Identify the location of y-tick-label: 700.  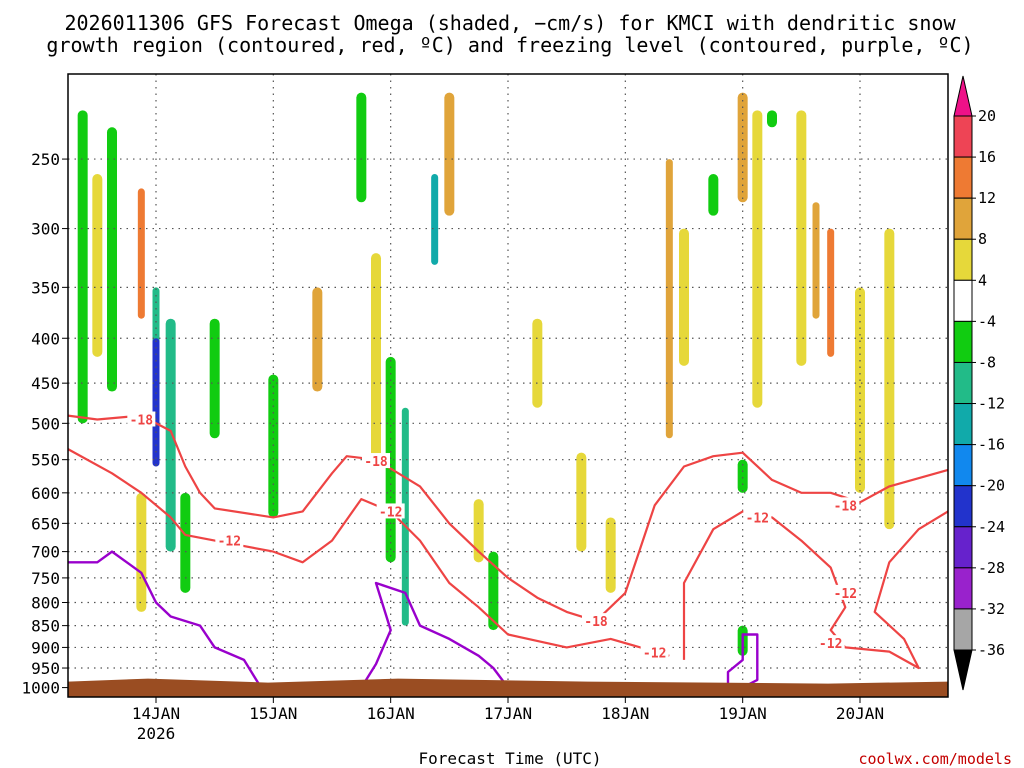
(45, 552).